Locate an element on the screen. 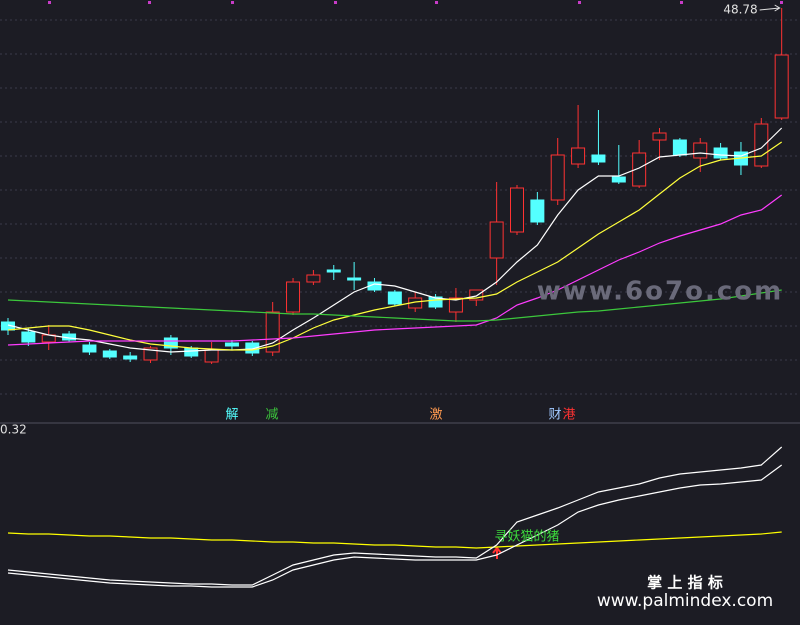  annotation: 港 is located at coordinates (568, 415).